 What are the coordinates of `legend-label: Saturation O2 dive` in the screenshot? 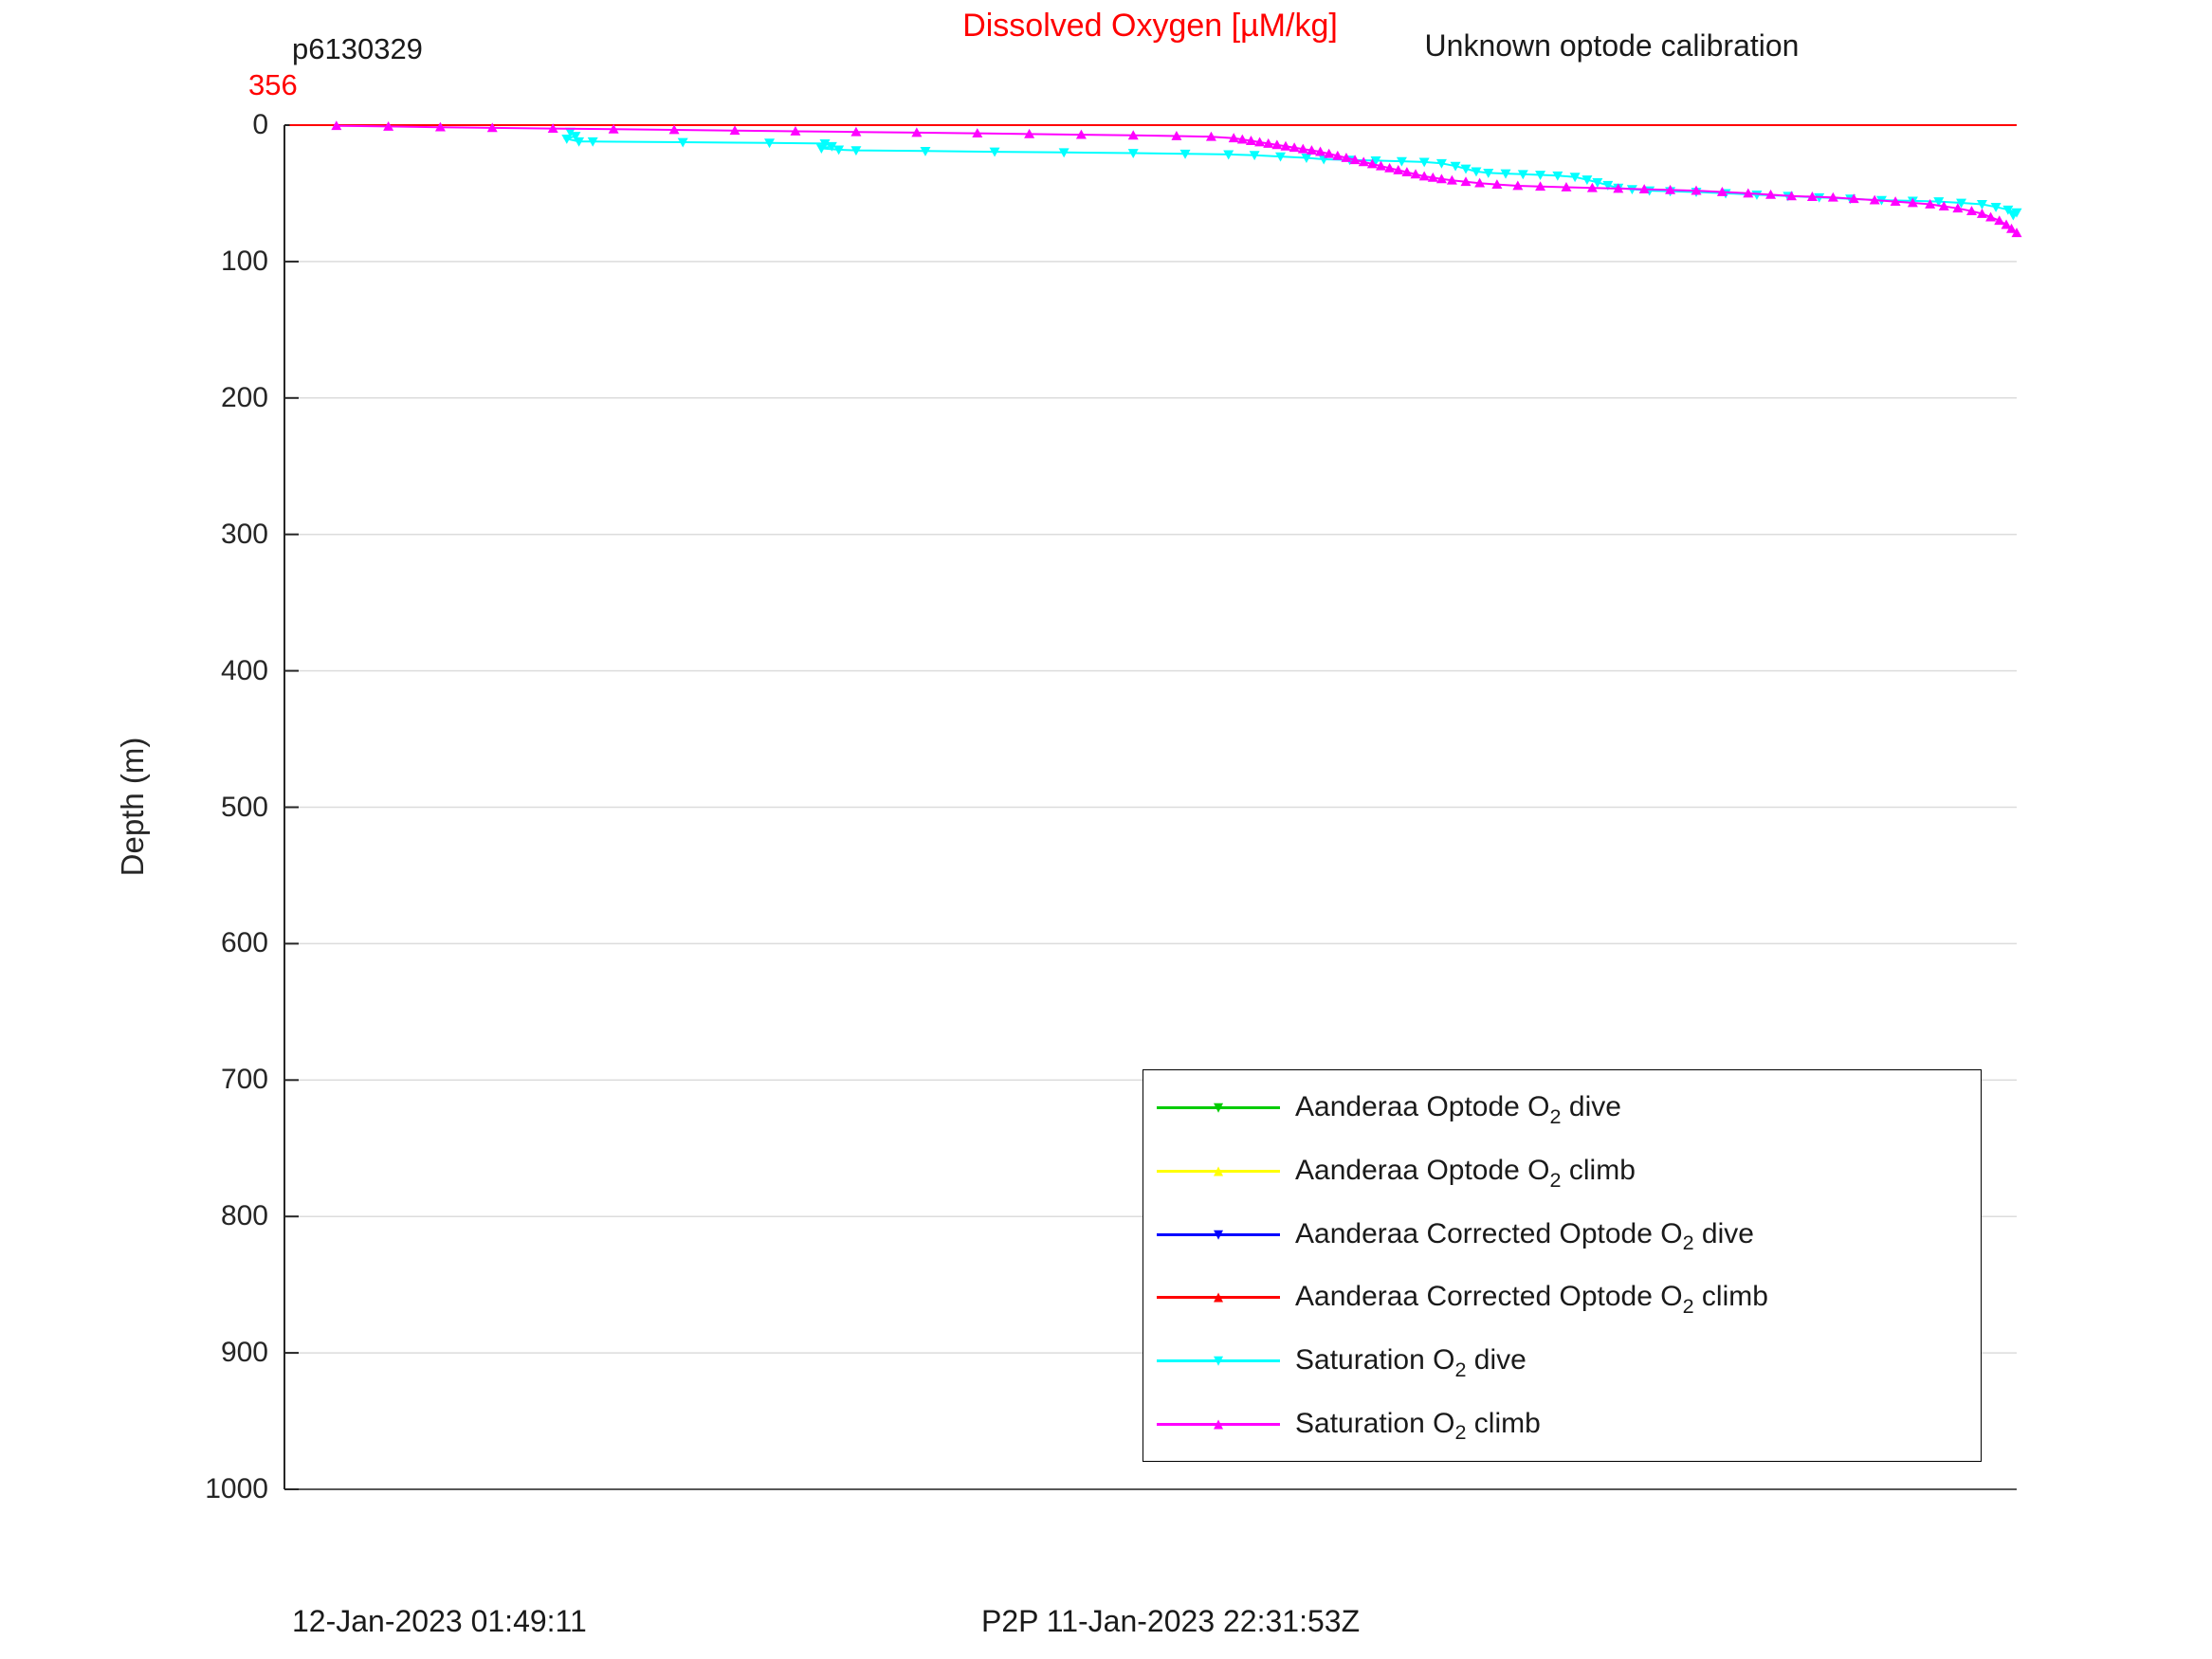 It's located at (1410, 1362).